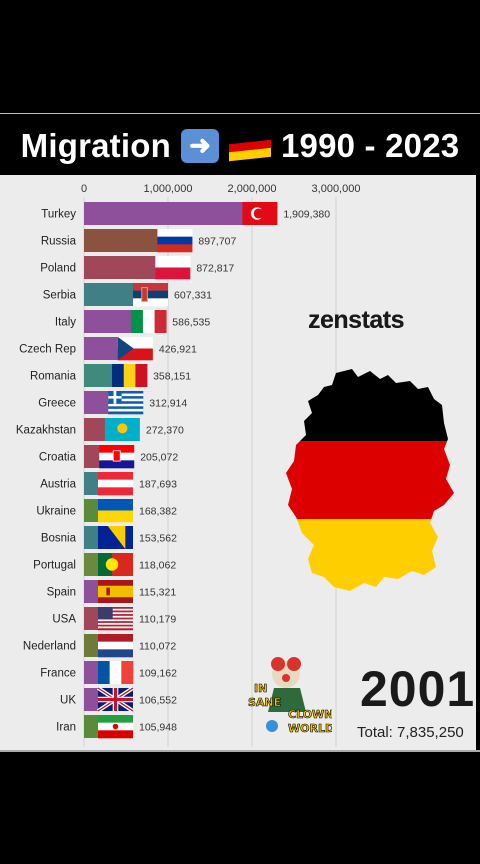 The width and height of the screenshot is (480, 864). I want to click on flag-iran-emblem, so click(115, 726).